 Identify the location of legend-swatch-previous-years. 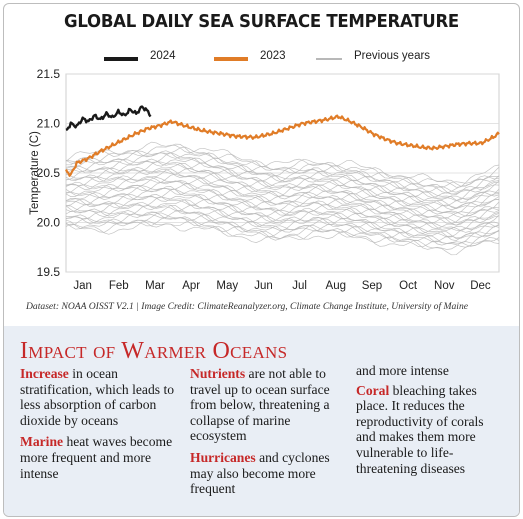
(329, 59).